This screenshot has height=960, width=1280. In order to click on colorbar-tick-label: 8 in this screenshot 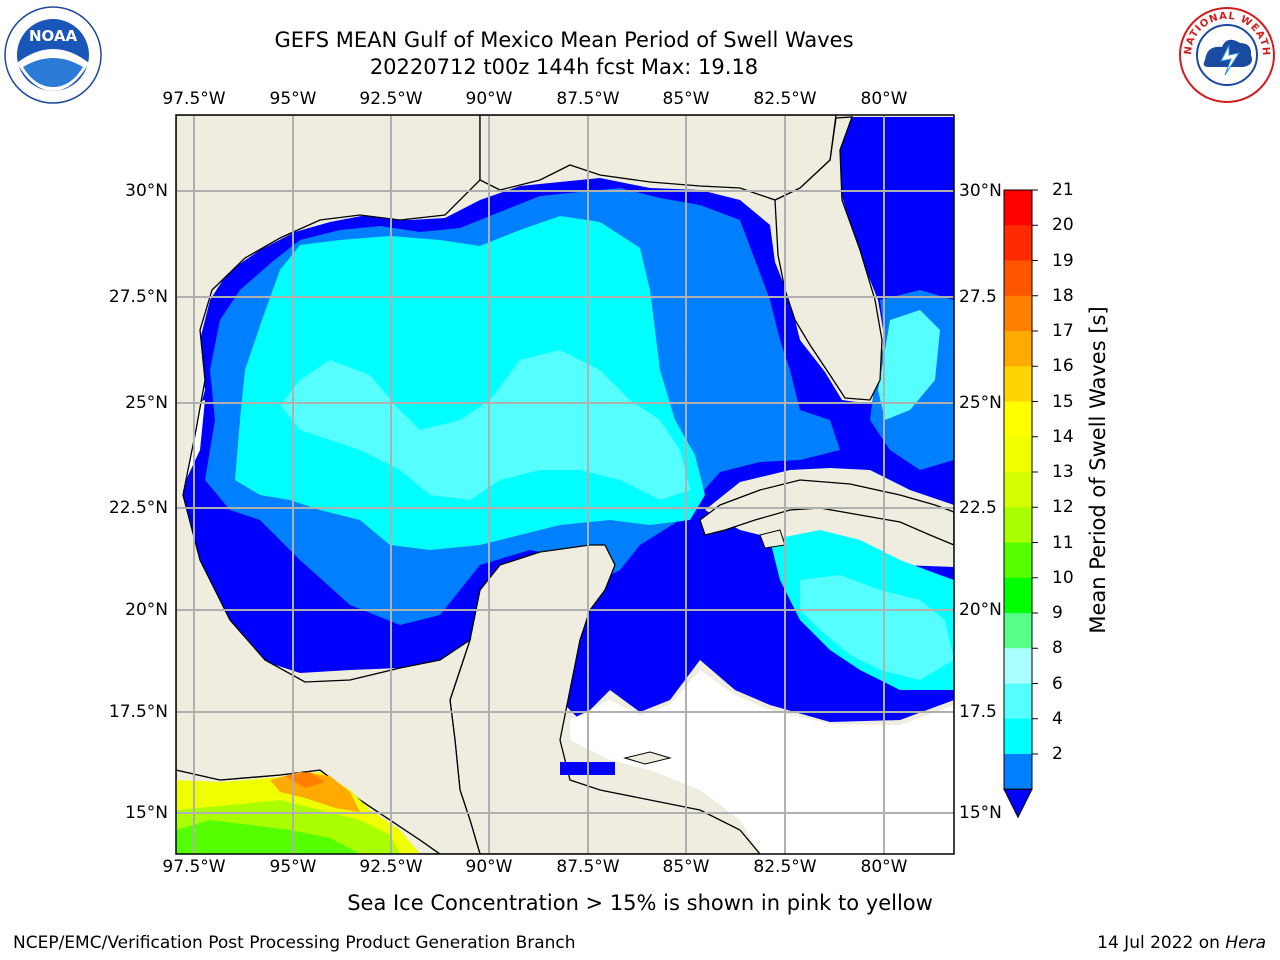, I will do `click(1057, 648)`.